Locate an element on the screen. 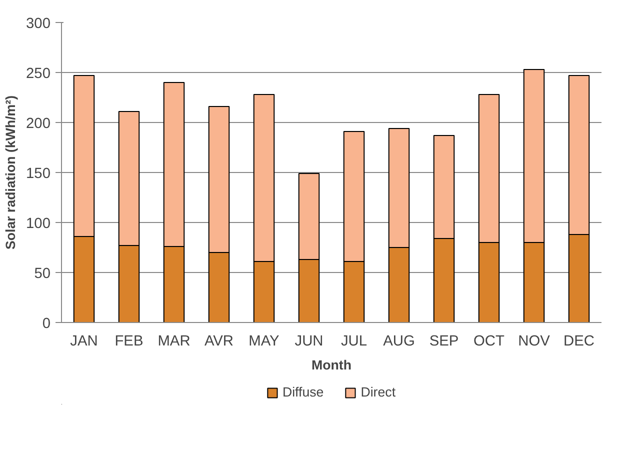  y-tick-label: 0 is located at coordinates (46, 324).